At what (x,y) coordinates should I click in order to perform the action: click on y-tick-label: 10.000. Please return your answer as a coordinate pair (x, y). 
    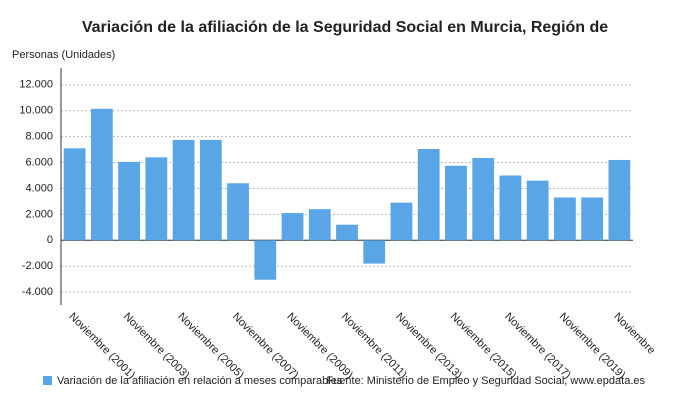
    Looking at the image, I should click on (36, 111).